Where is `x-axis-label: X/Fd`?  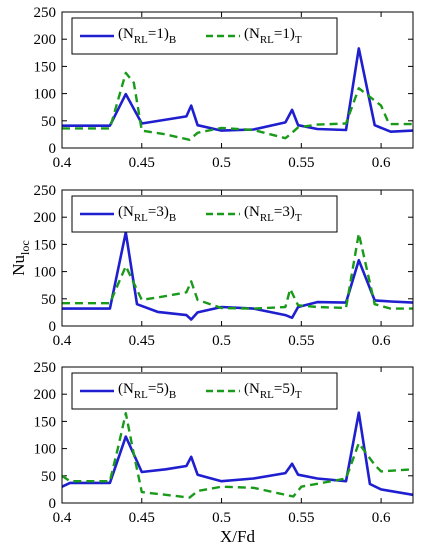
x-axis-label: X/Fd is located at coordinates (237, 536).